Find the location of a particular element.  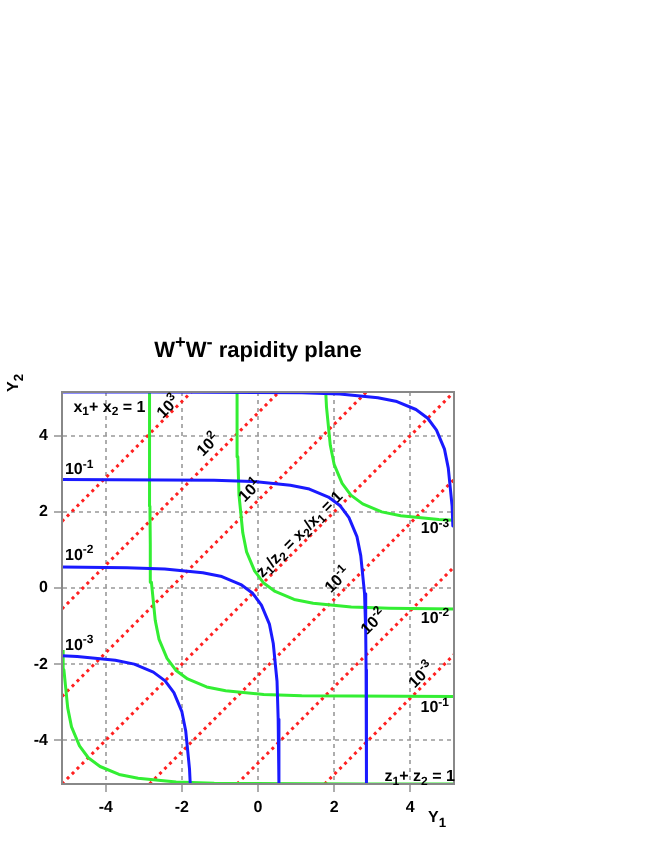

y-tick-label: 2 is located at coordinates (44, 511).